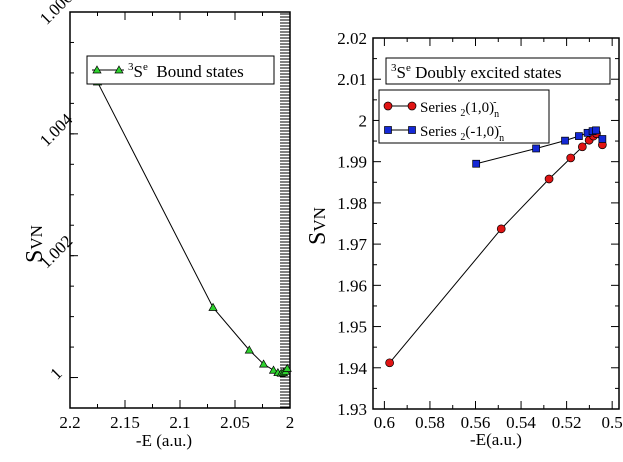  Describe the element at coordinates (285, 210) in the screenshot. I see `left-right-edge-ticks` at that location.